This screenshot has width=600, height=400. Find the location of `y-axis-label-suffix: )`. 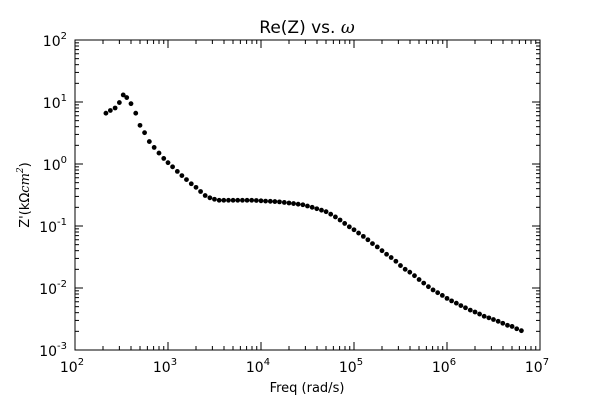

y-axis-label-suffix: ) is located at coordinates (25, 164).